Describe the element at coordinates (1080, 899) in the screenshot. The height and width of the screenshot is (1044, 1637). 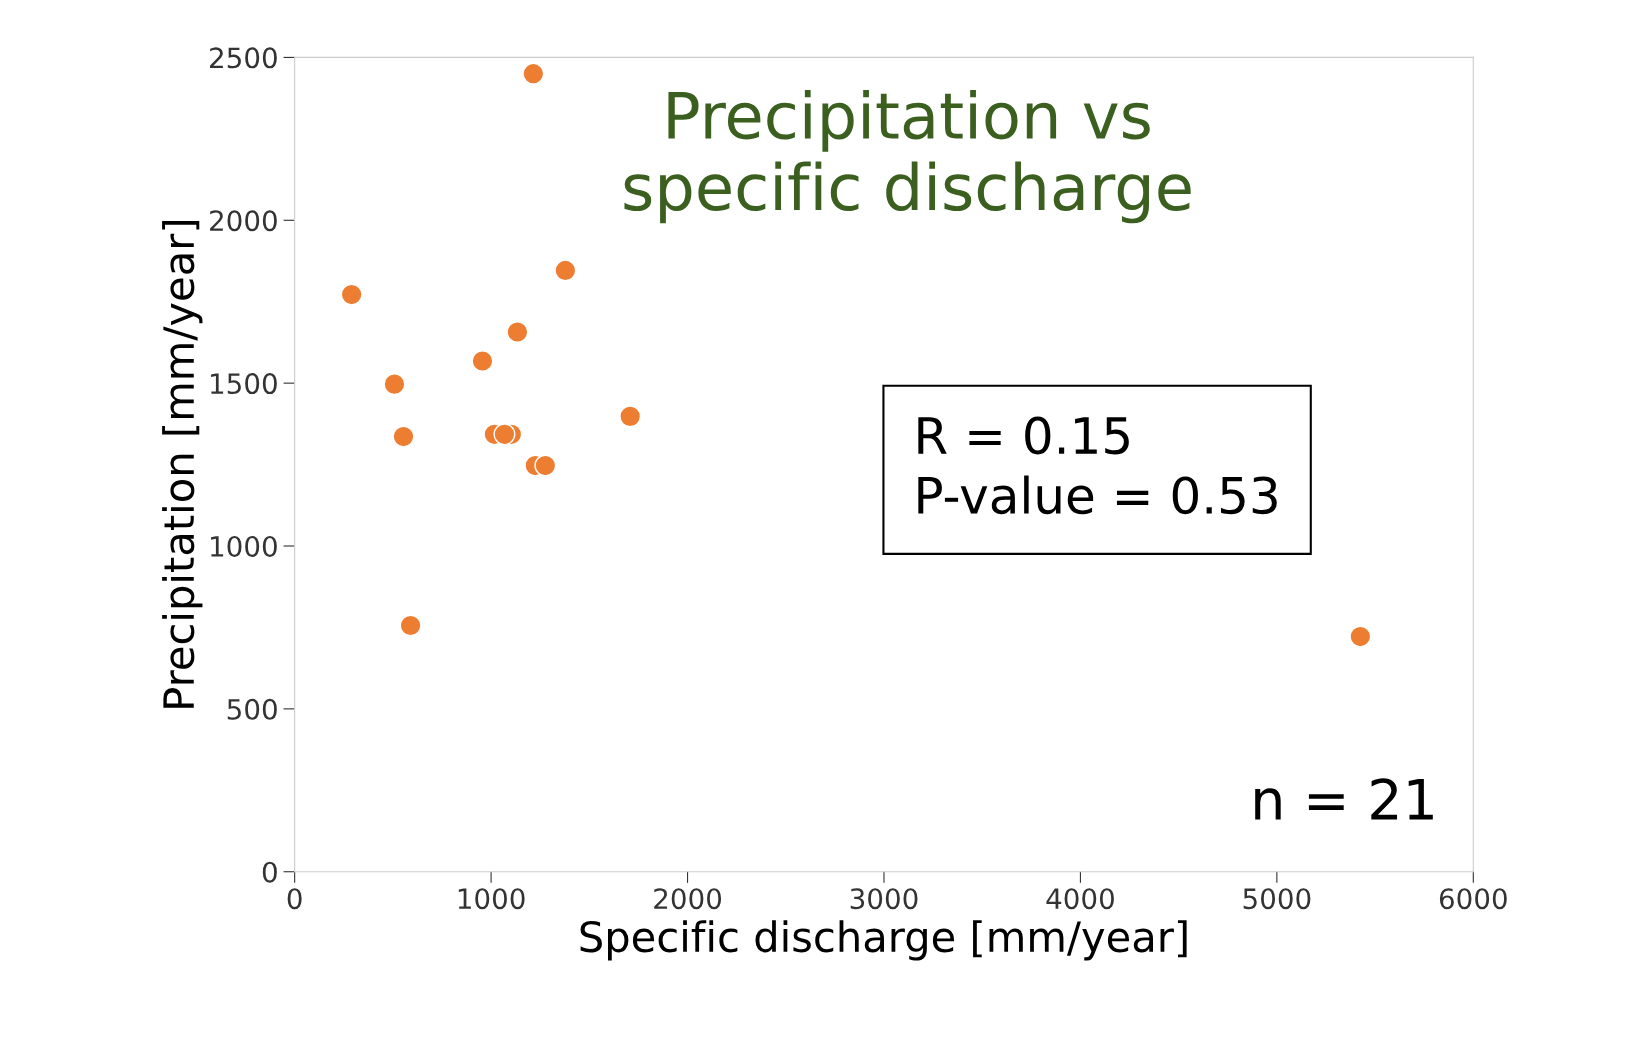
I see `x-tick-label: 4000` at that location.